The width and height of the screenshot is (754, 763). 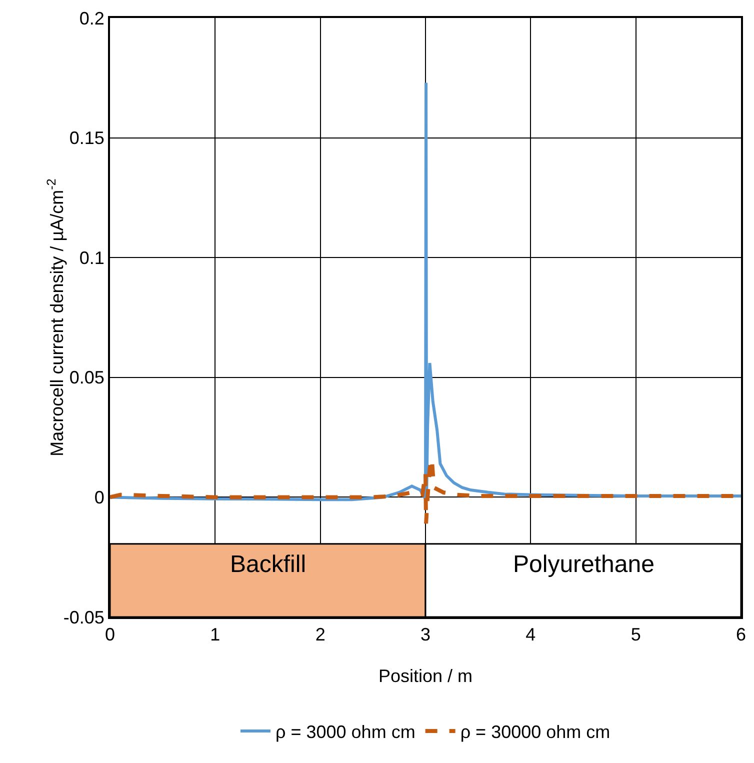 I want to click on y-tick-label: 0.05, so click(x=86, y=378).